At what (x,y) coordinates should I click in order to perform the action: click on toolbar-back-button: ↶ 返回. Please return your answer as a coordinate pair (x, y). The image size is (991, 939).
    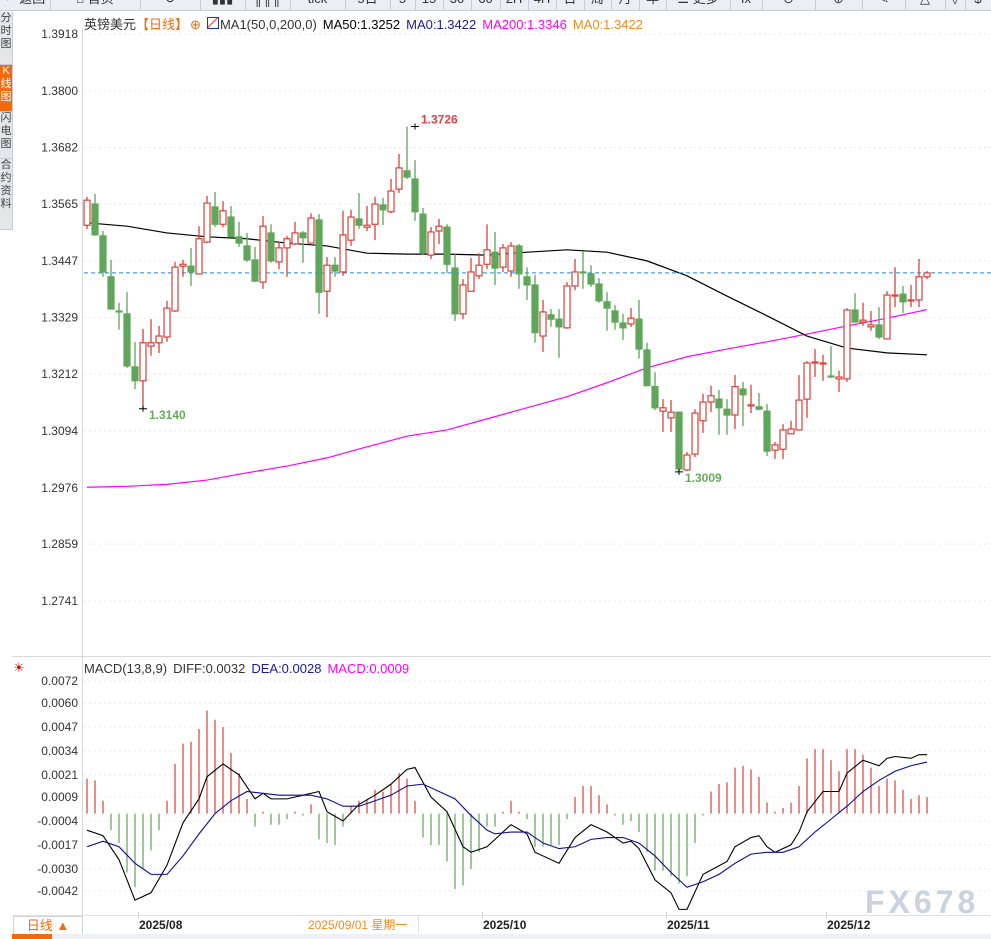
    Looking at the image, I should click on (25, 5).